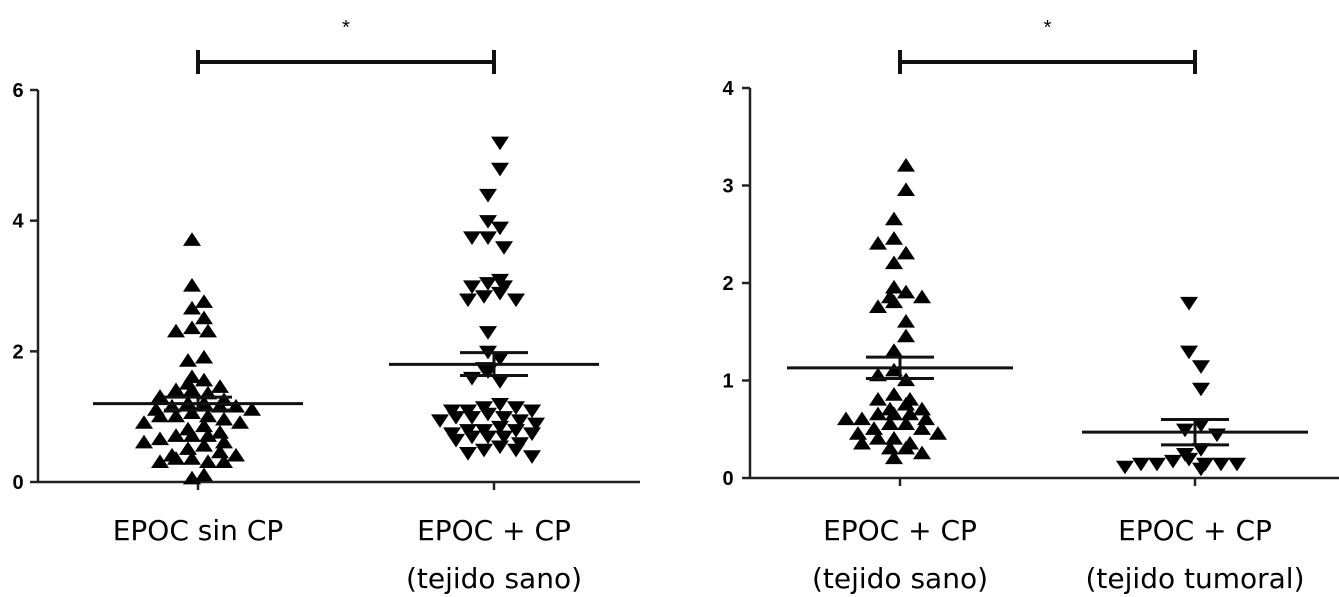 This screenshot has width=1339, height=597. I want to click on y-tick-label: 6, so click(17, 91).